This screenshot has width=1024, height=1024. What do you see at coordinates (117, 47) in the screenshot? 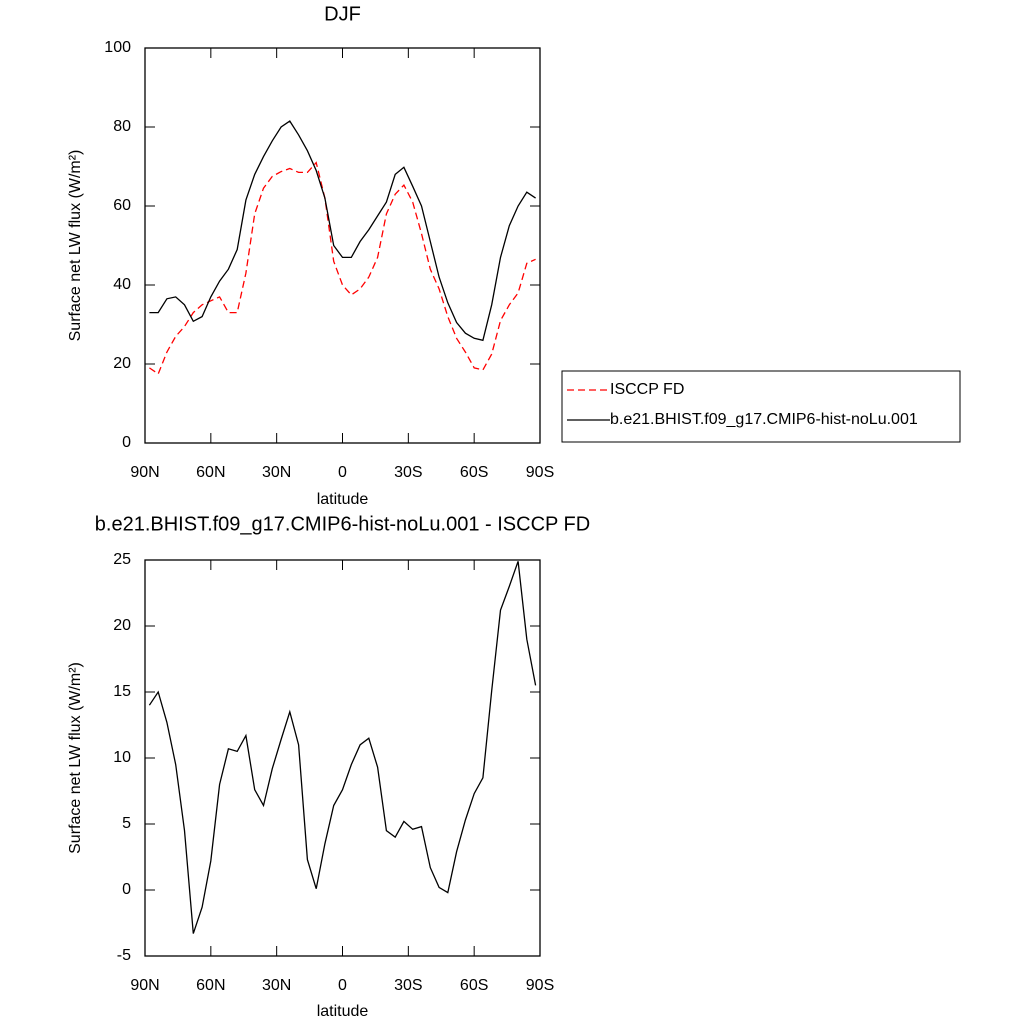
I see `y-tick-label: 100` at bounding box center [117, 47].